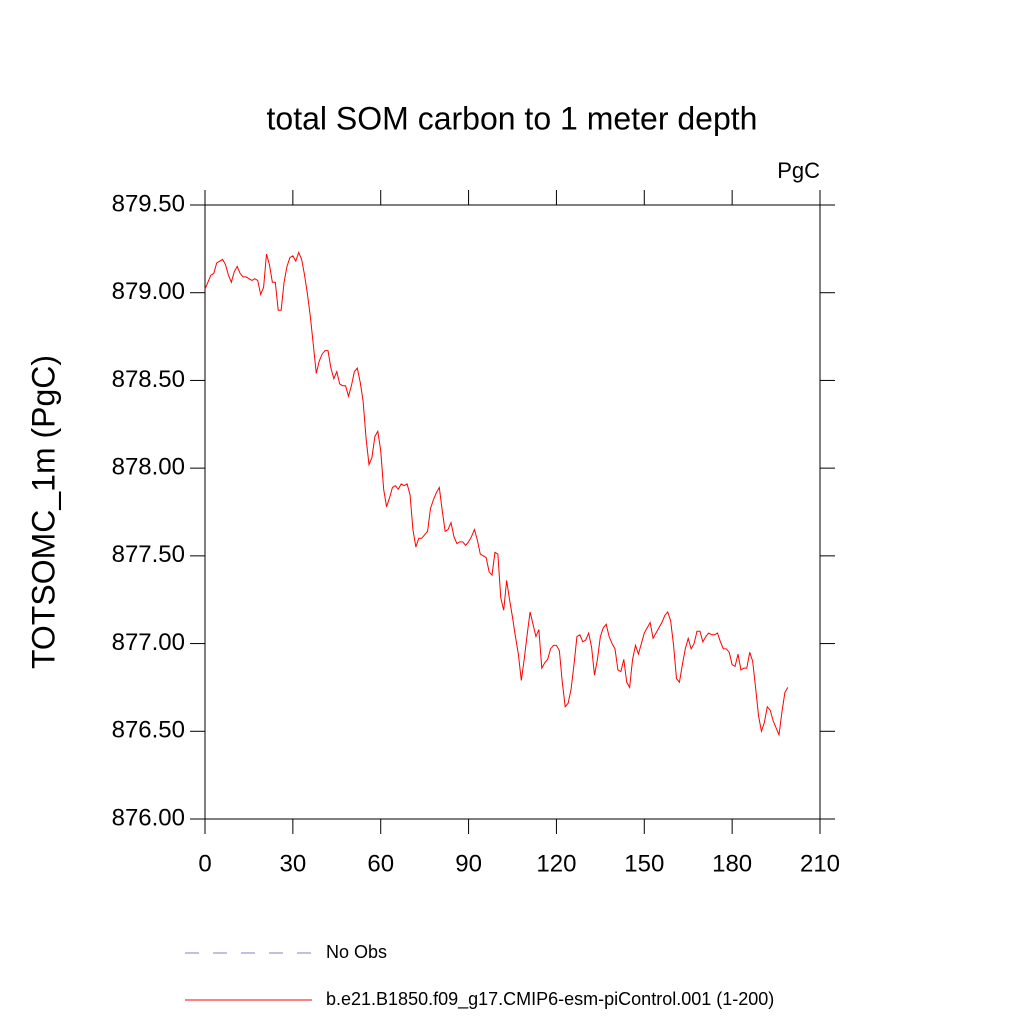 Image resolution: width=1024 pixels, height=1029 pixels. What do you see at coordinates (556, 863) in the screenshot?
I see `x-tick-label: 120` at bounding box center [556, 863].